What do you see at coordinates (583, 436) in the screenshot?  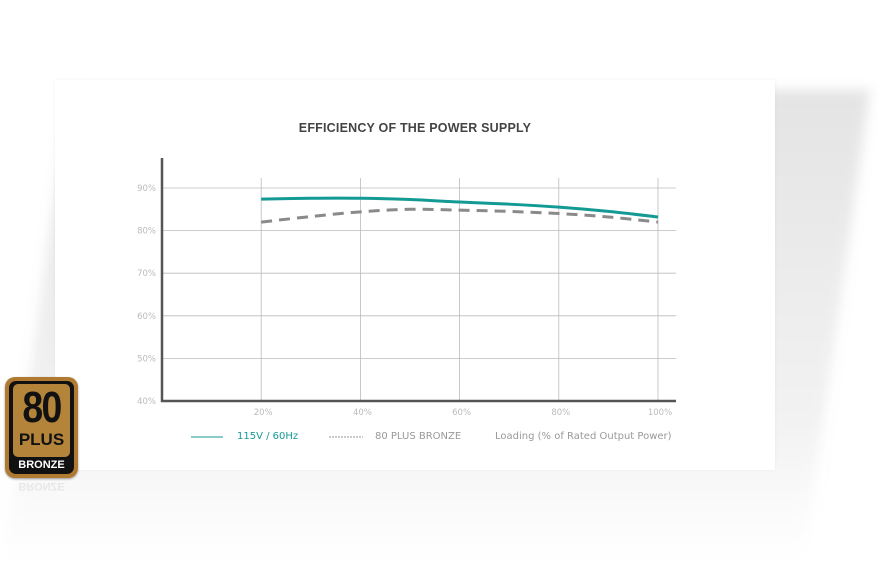 I see `x-axis-label: Loading (% of Rated Output Power)` at bounding box center [583, 436].